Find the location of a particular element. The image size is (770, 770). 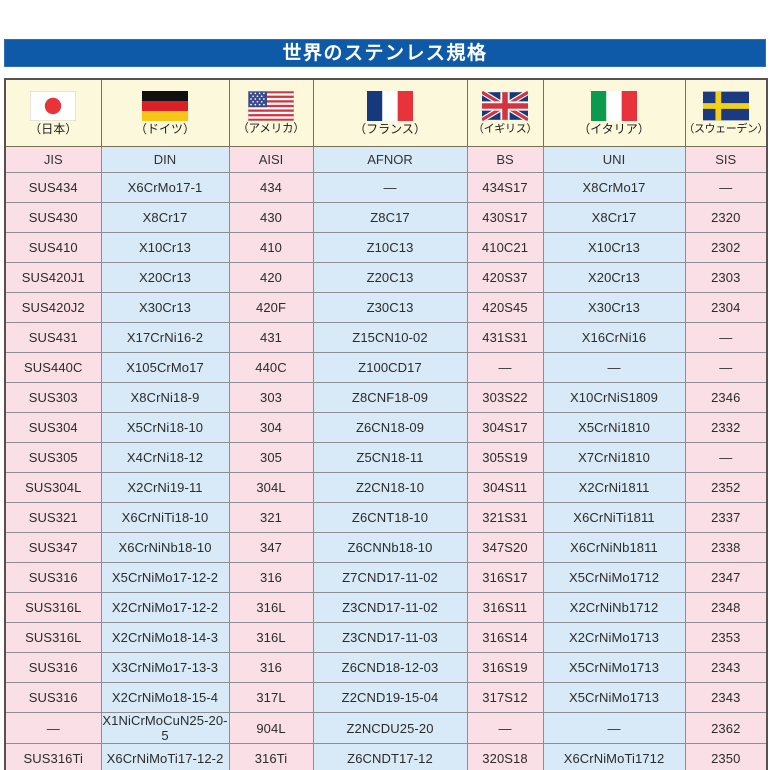

table-cell: X6CrNiMoTi17-12-2 is located at coordinates (165, 756).